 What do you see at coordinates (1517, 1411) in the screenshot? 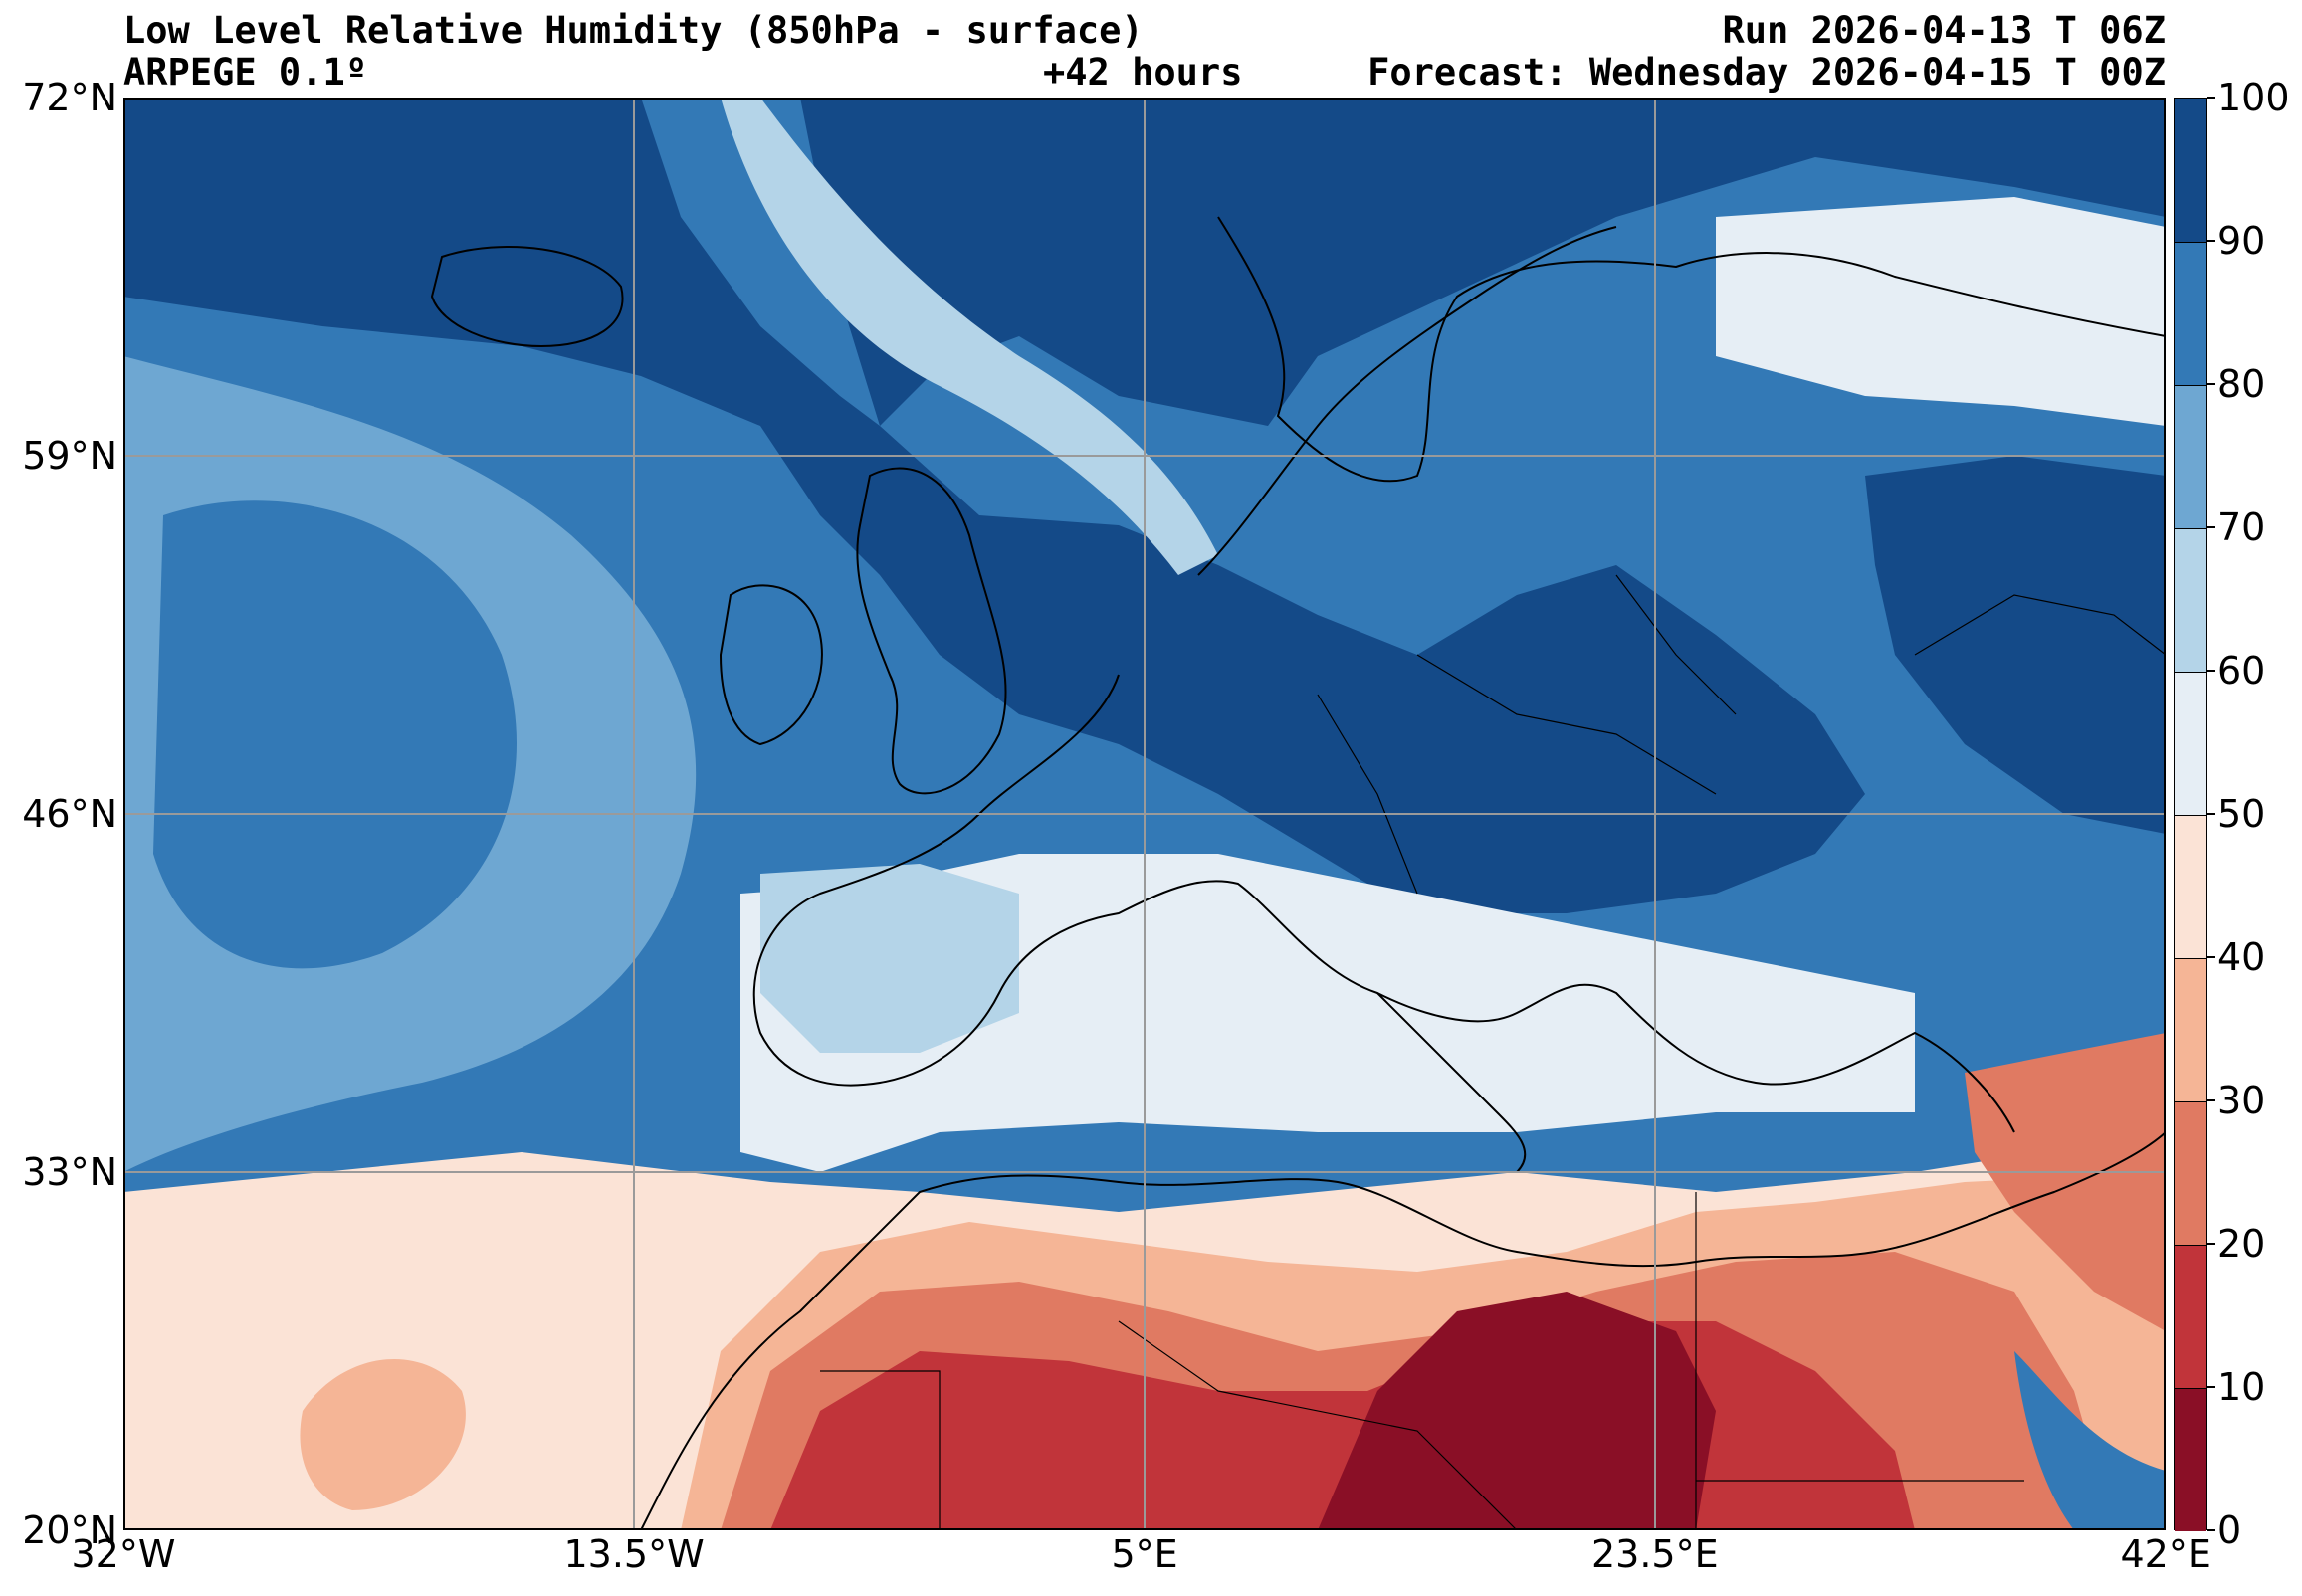
I see `humidity-zone-libya-core` at bounding box center [1517, 1411].